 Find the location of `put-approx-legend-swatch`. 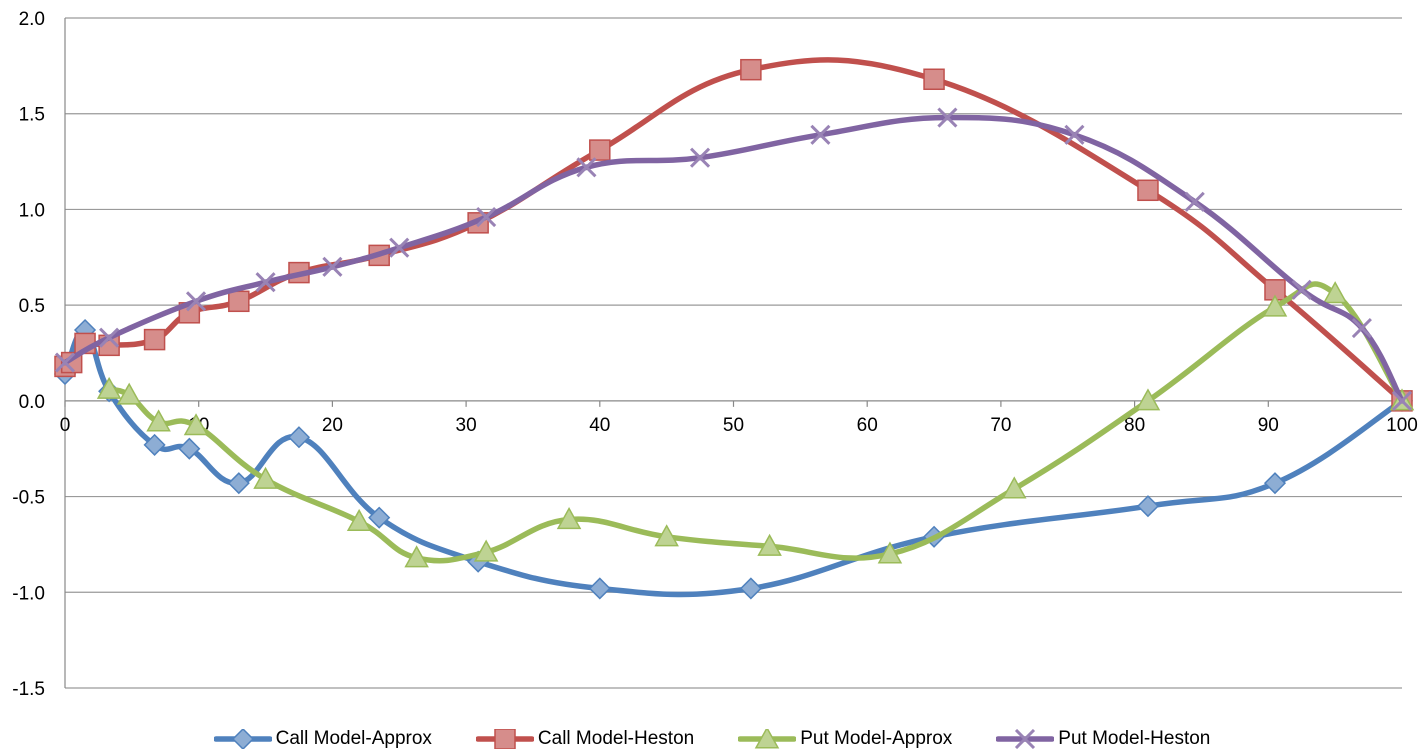

put-approx-legend-swatch is located at coordinates (767, 738).